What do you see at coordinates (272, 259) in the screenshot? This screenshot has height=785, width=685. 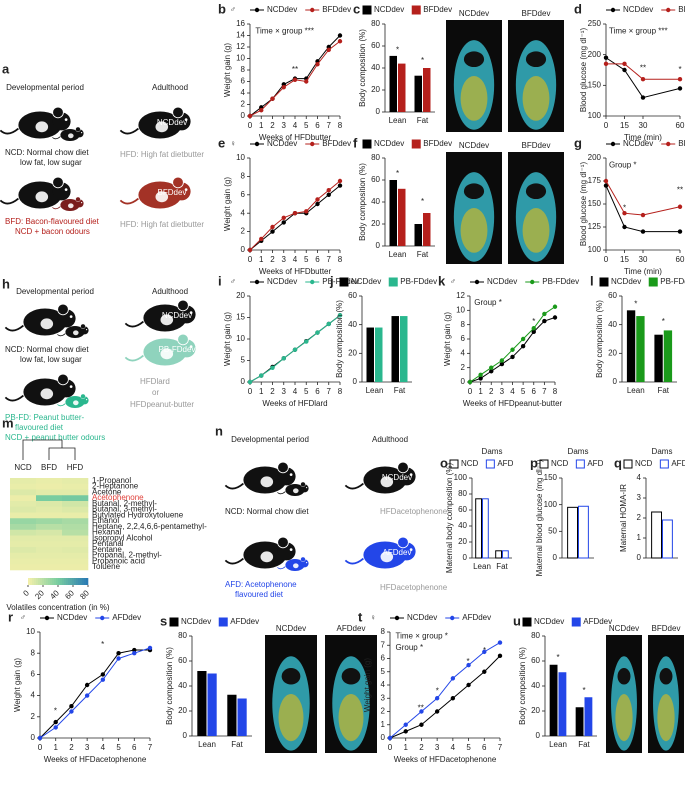 I see `x-tick-label: 2` at bounding box center [272, 259].